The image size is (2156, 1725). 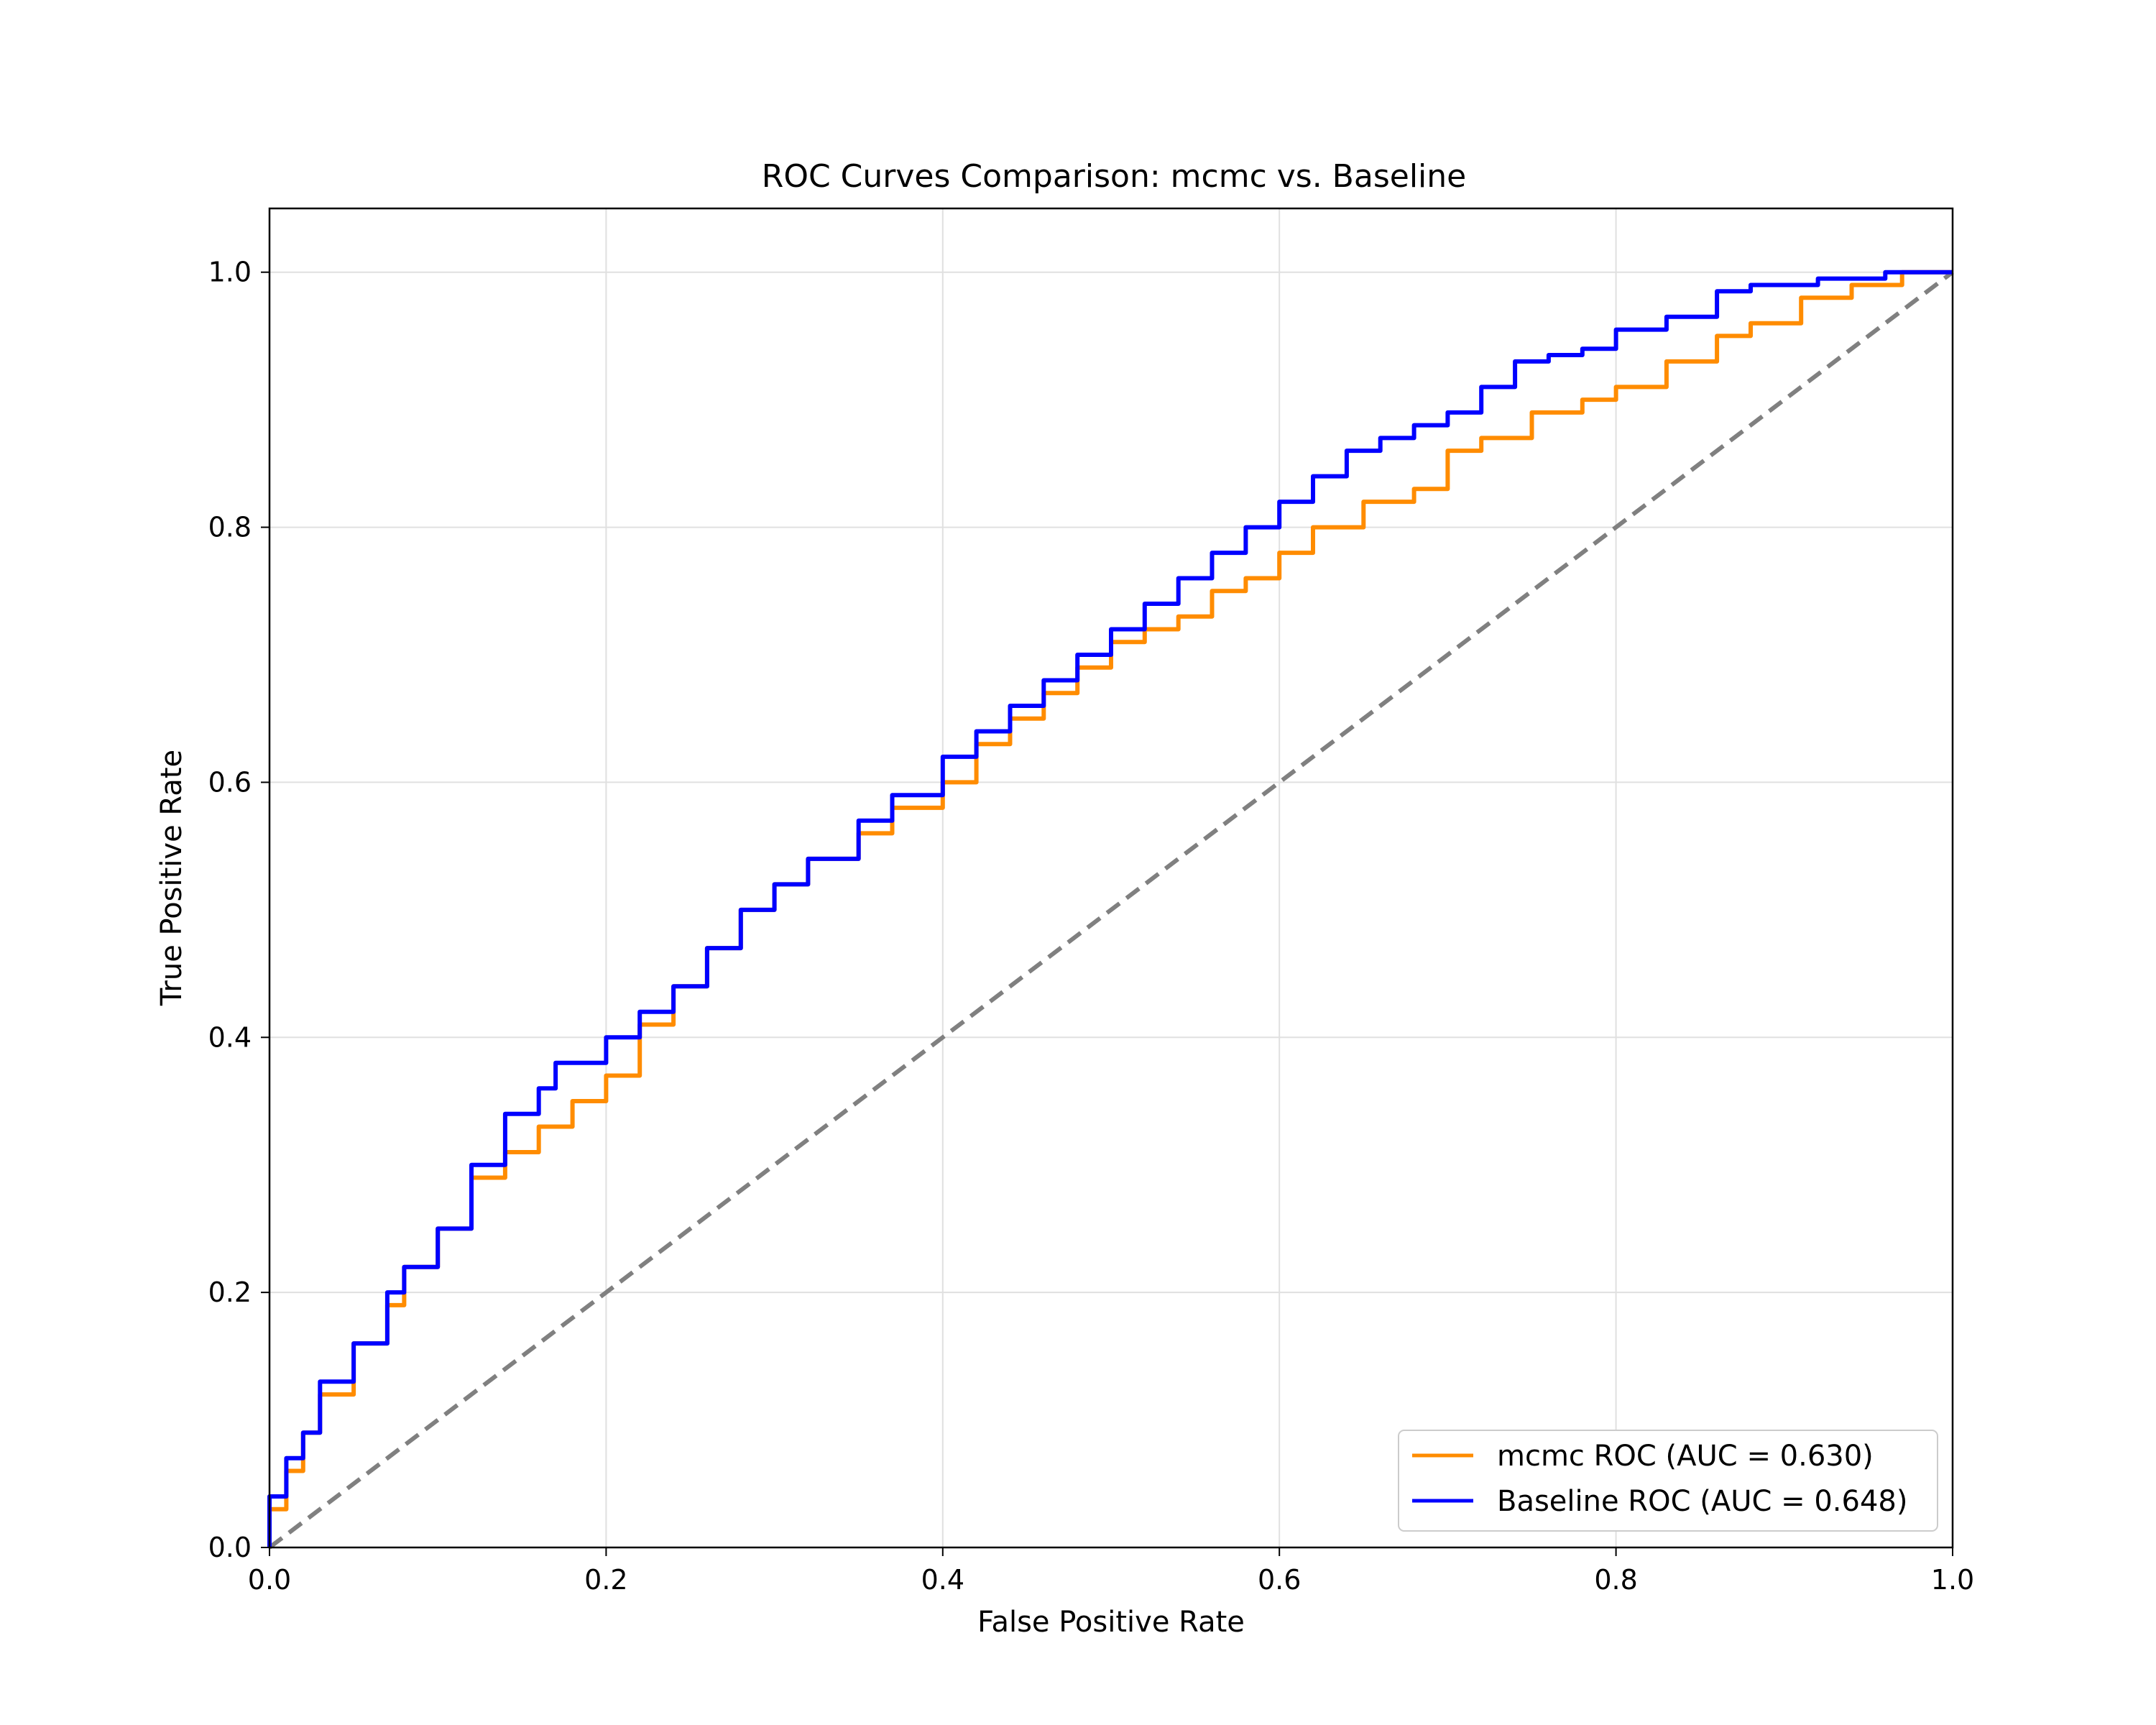 What do you see at coordinates (1279, 1580) in the screenshot?
I see `x-tick-label: 0.6` at bounding box center [1279, 1580].